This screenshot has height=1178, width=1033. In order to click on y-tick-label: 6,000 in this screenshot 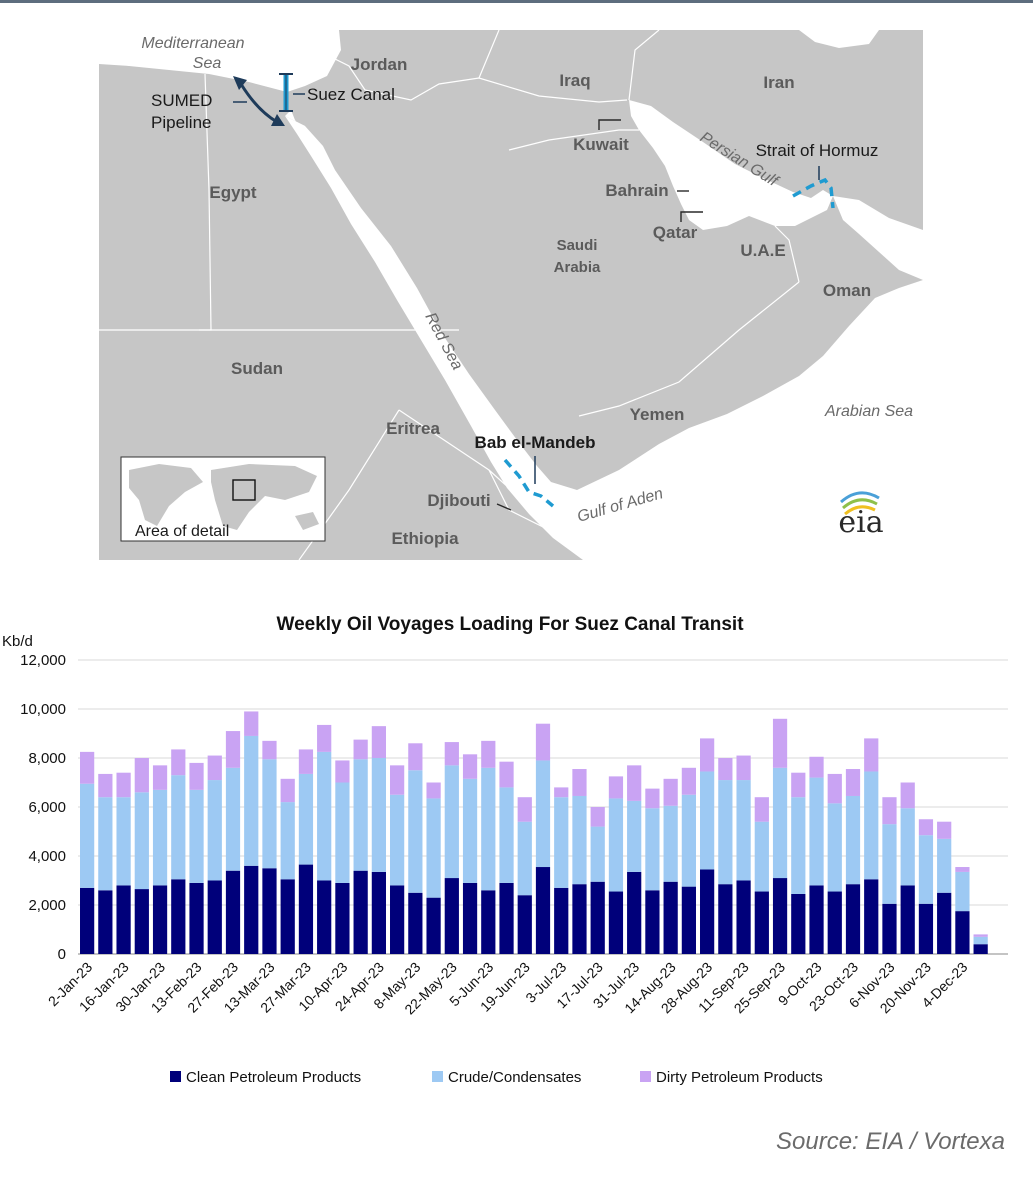, I will do `click(47, 807)`.